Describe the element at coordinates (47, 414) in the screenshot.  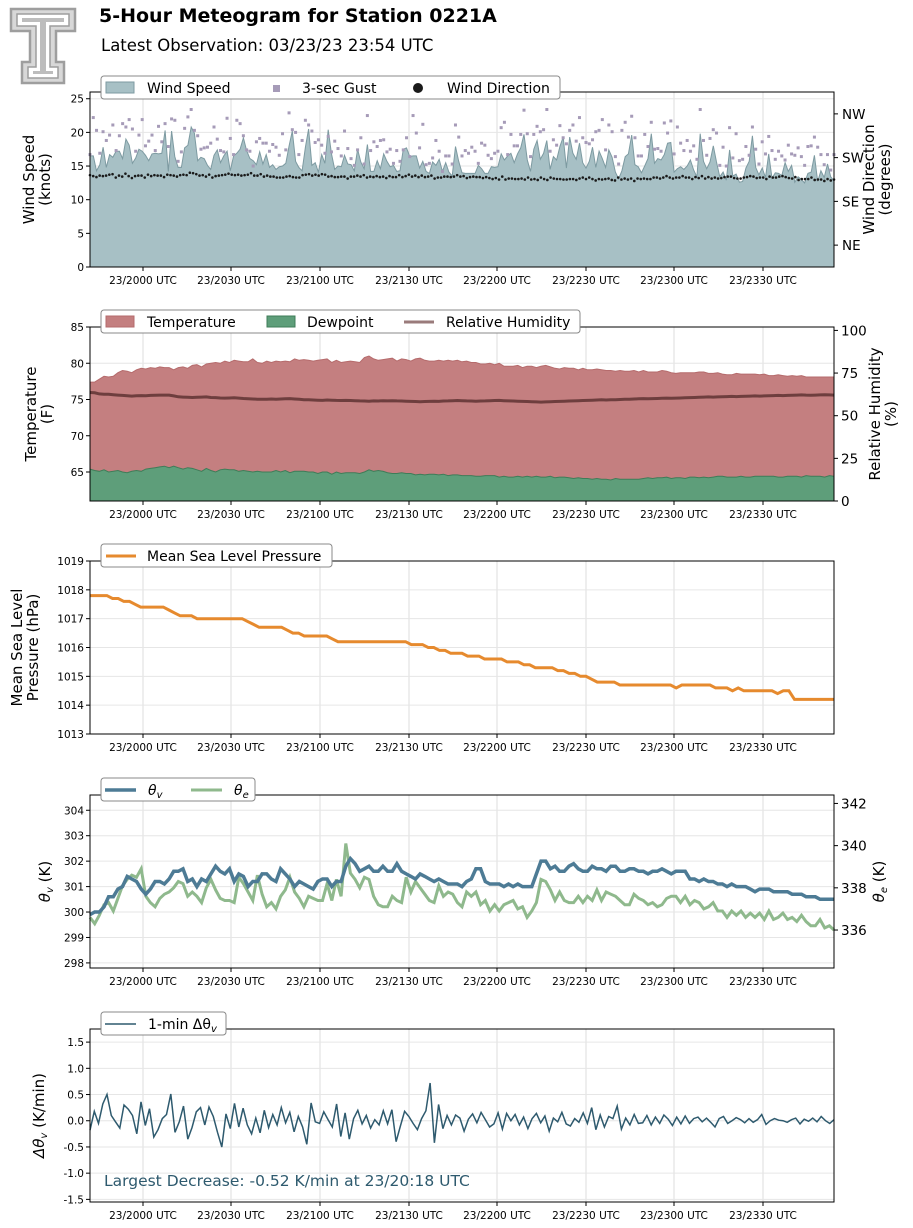
I see `temp-ylabel-line: (F)` at that location.